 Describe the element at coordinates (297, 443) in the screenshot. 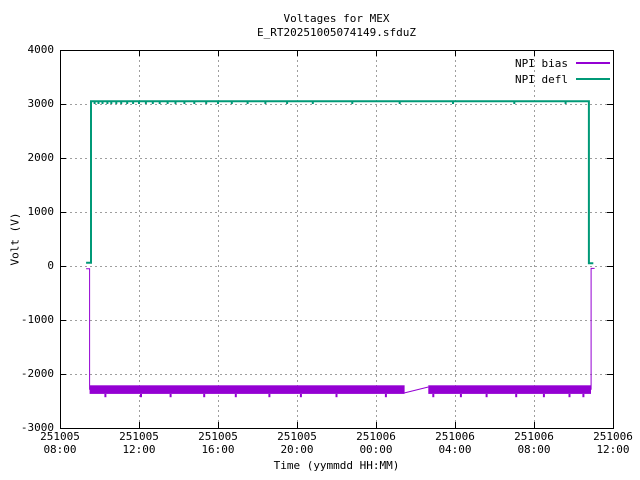

I see `x-tick-label: 251005 20:00` at that location.